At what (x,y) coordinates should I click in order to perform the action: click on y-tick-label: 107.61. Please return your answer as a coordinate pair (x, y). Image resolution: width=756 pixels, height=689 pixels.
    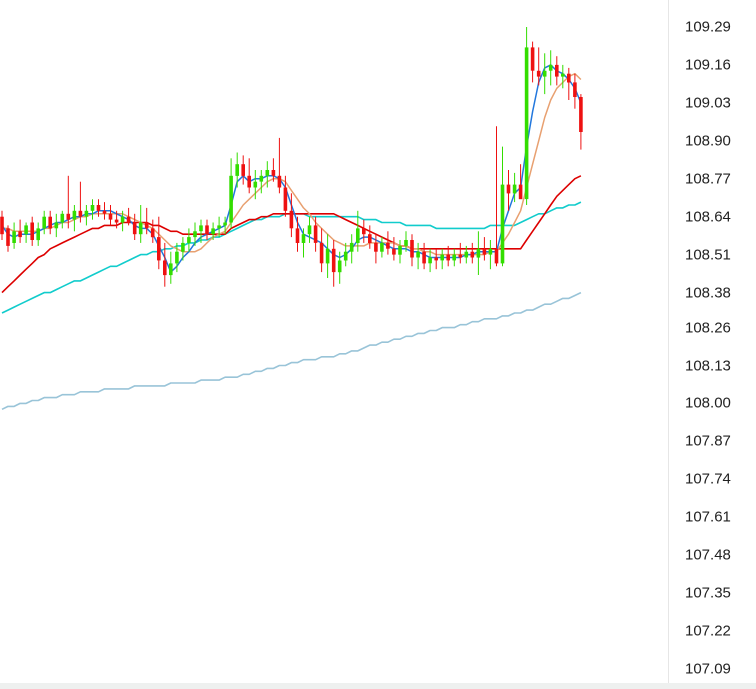
    Looking at the image, I should click on (708, 517).